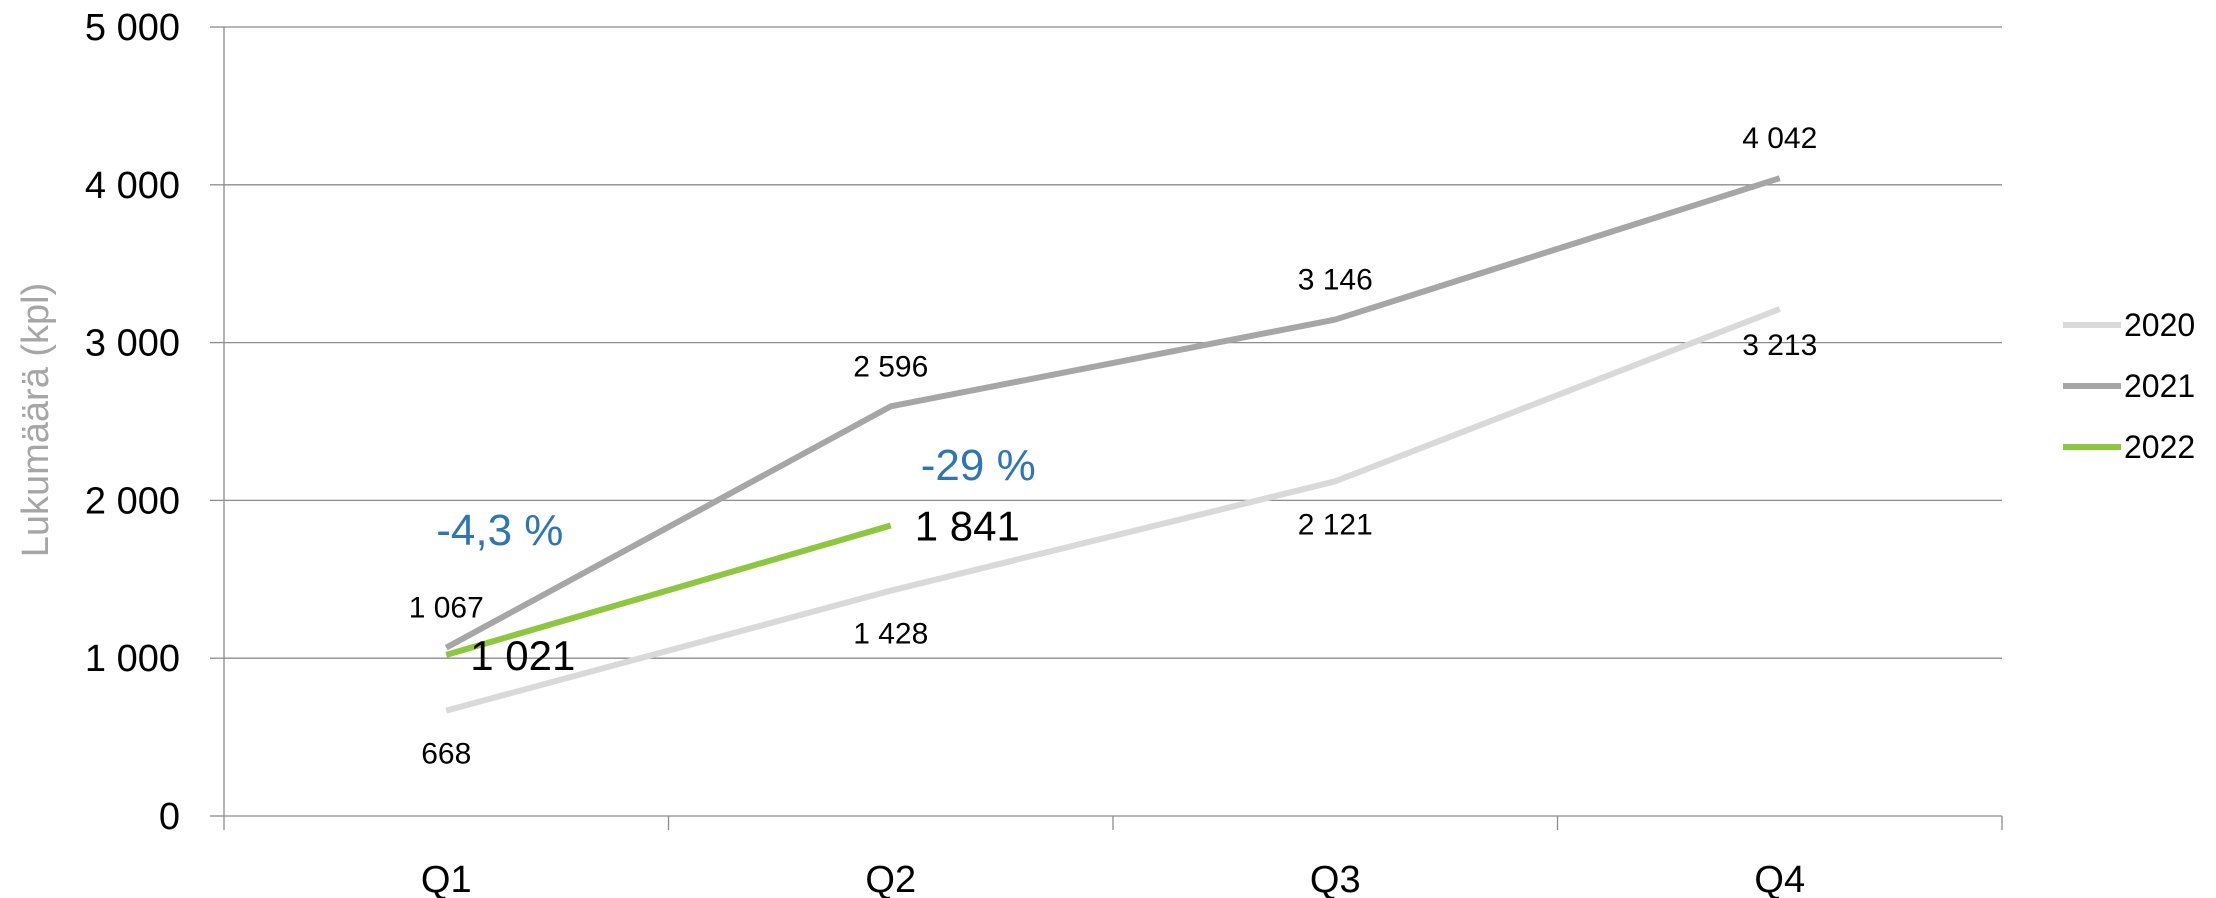 The height and width of the screenshot is (898, 2216). I want to click on x-tick-label: Q4, so click(1779, 878).